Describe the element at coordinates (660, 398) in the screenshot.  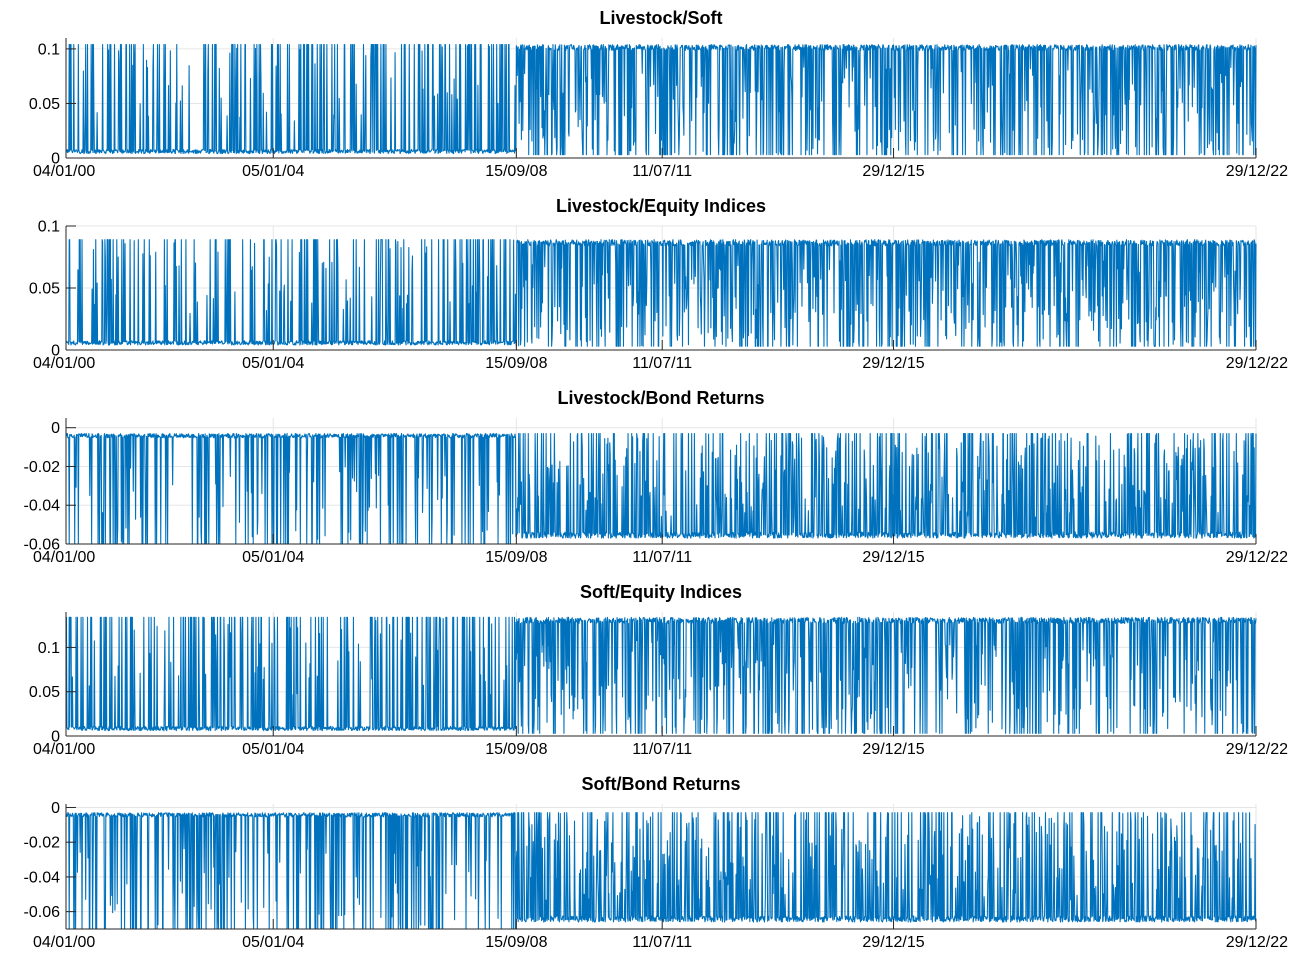
I see `chart-title: Livestock/Bond Returns` at that location.